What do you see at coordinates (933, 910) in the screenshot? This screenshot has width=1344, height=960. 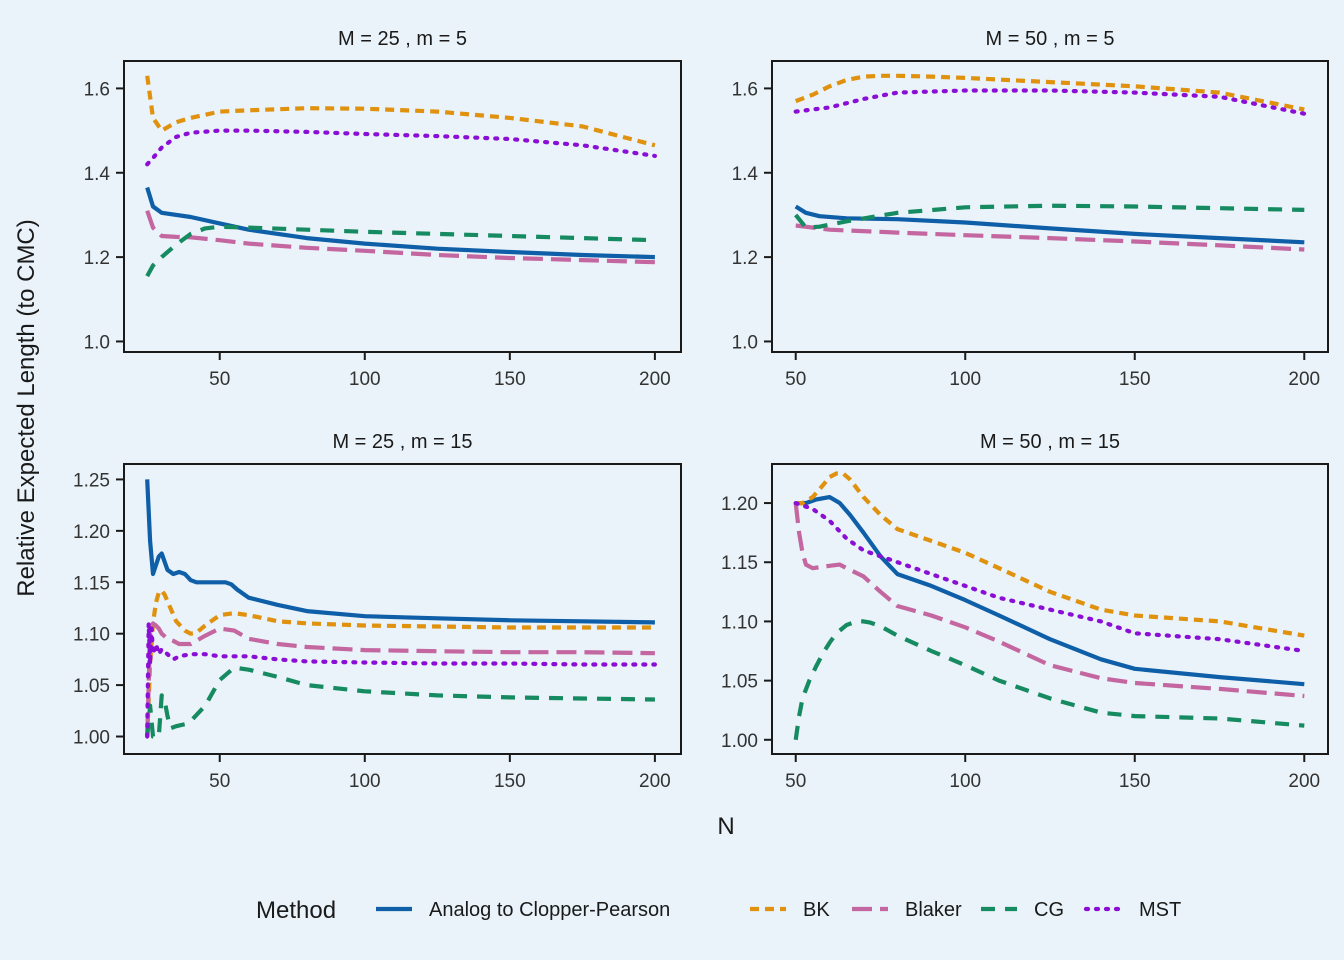 I see `legend-label: Blaker` at bounding box center [933, 910].